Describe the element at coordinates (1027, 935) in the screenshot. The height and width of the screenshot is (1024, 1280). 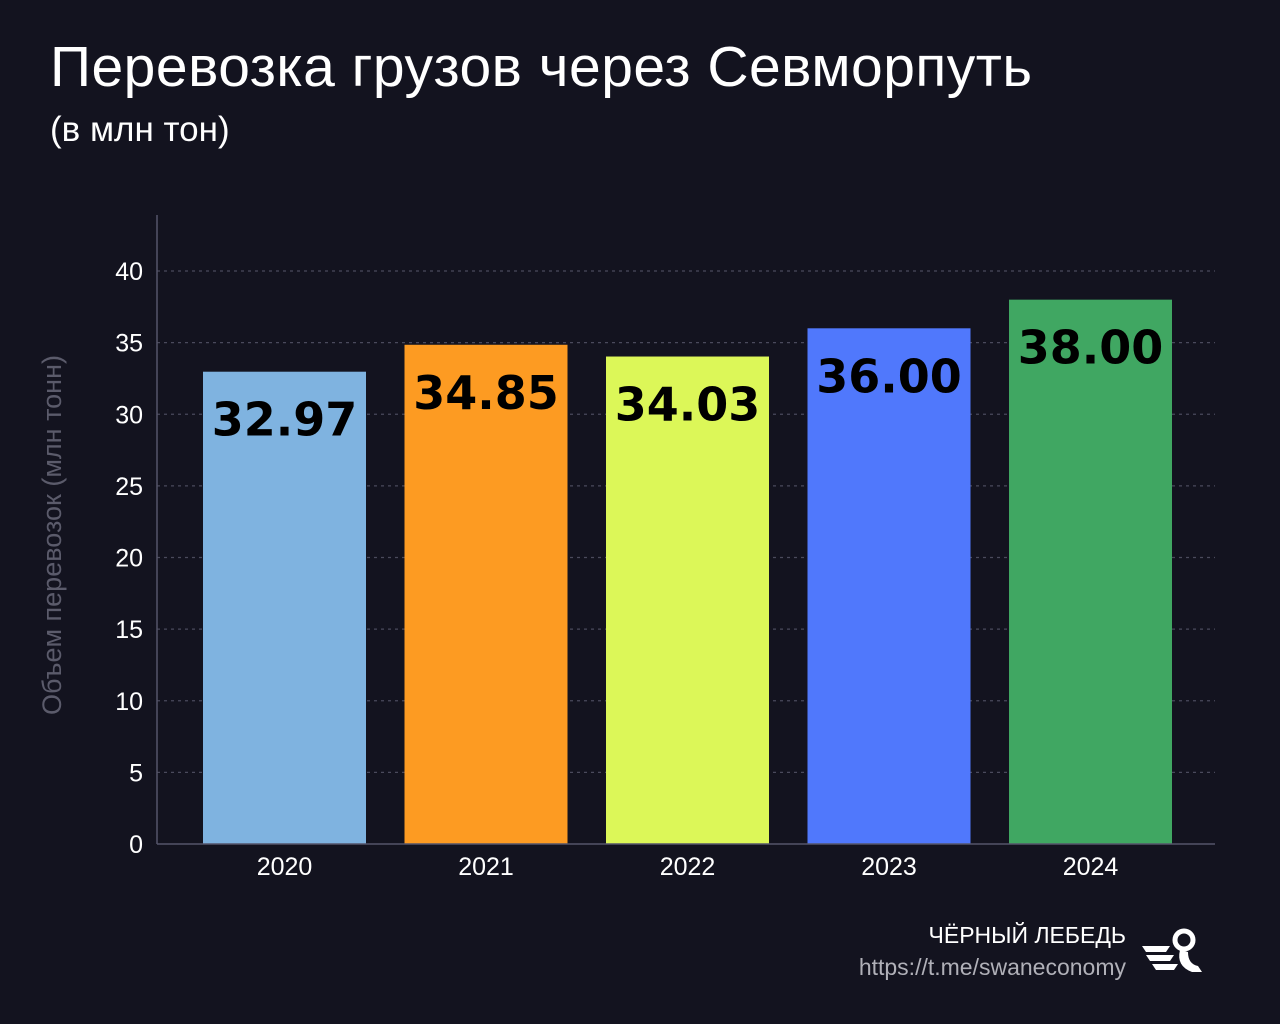
I see `brand-name: ЧЁРНЫЙ ЛЕБЕДЬ` at that location.